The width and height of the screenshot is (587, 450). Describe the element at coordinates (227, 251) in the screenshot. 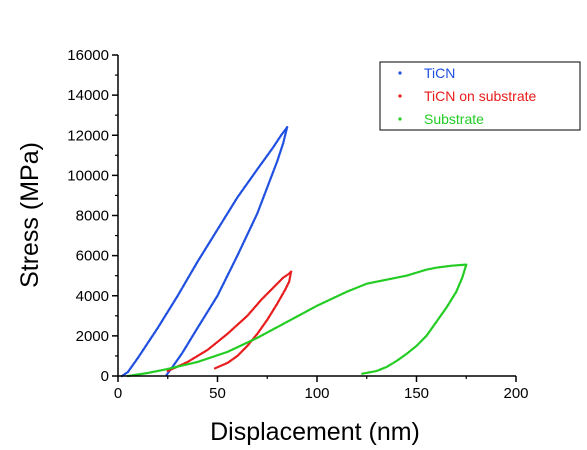

I see `series-ticn-unloading` at that location.